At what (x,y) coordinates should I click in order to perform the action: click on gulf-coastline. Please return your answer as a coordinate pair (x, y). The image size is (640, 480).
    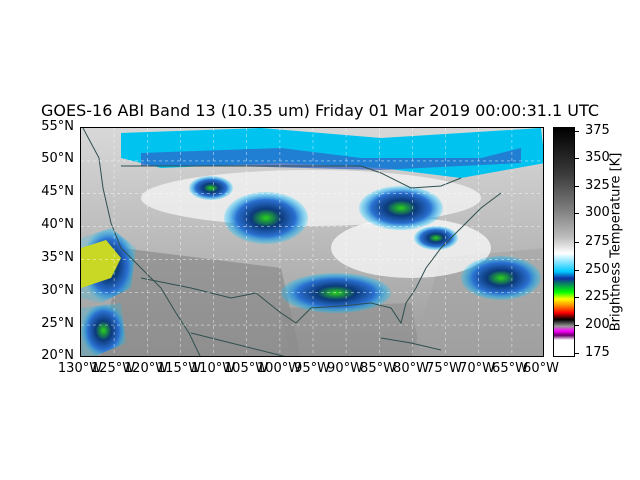
    Looking at the image, I should click on (391, 258).